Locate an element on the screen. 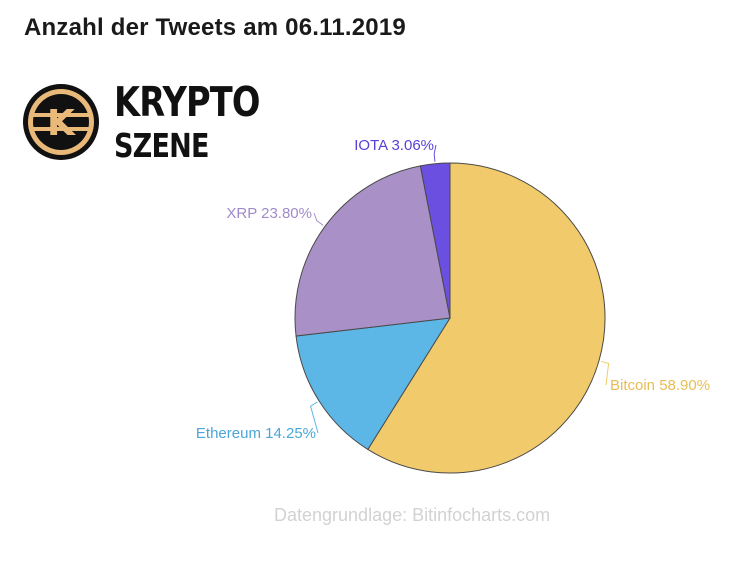 This screenshot has width=750, height=568. data-source-note: Datengrundlage: Bitinfocharts.com is located at coordinates (412, 515).